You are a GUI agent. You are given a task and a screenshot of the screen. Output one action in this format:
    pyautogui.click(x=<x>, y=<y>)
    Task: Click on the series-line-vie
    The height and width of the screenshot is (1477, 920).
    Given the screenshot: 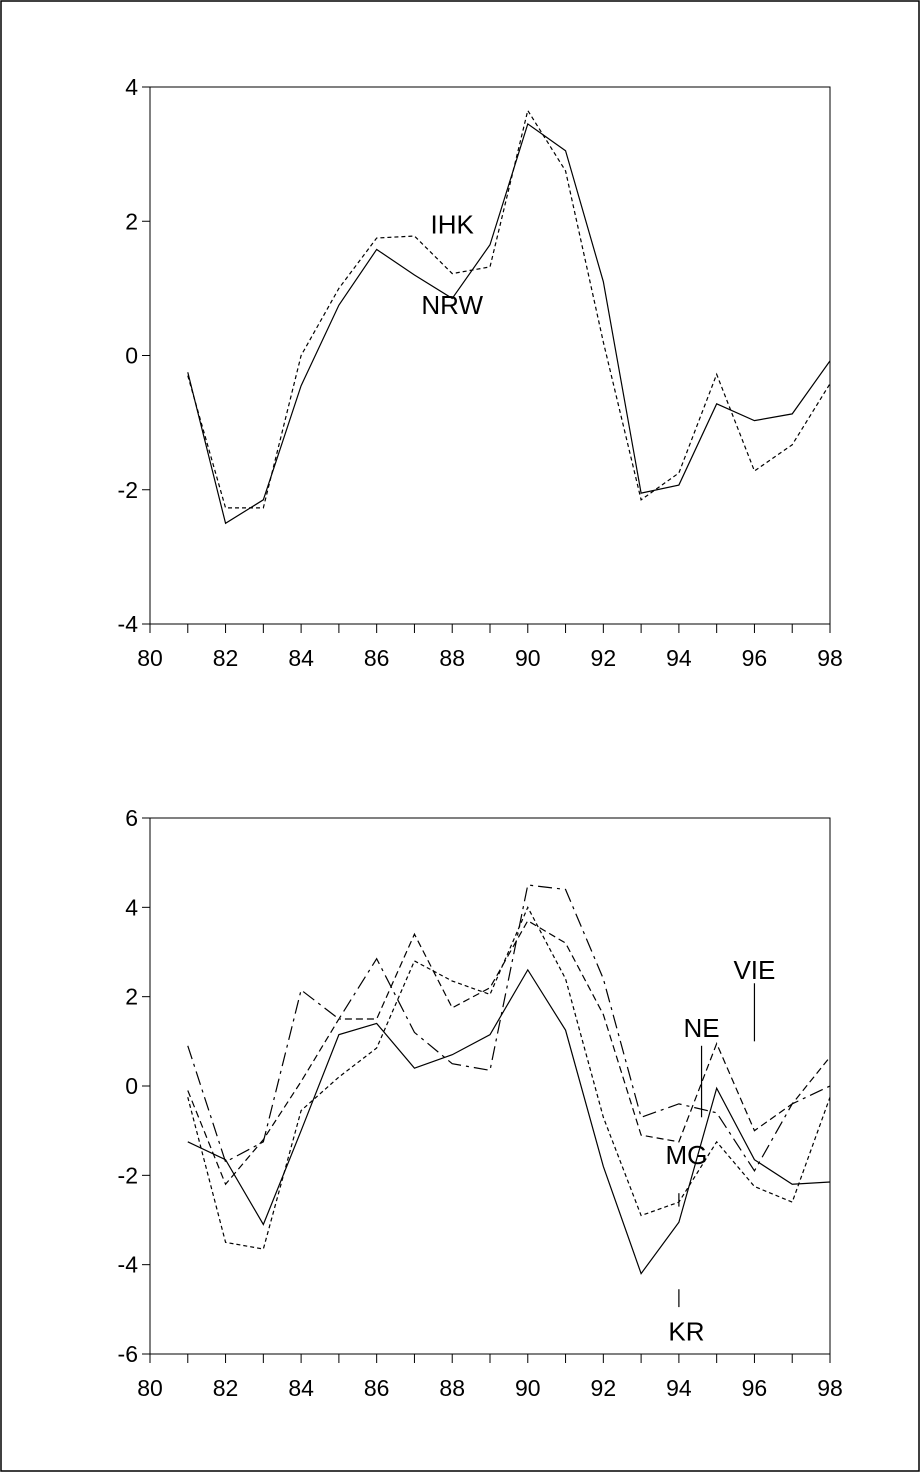 What is the action you would take?
    pyautogui.click(x=509, y=1028)
    